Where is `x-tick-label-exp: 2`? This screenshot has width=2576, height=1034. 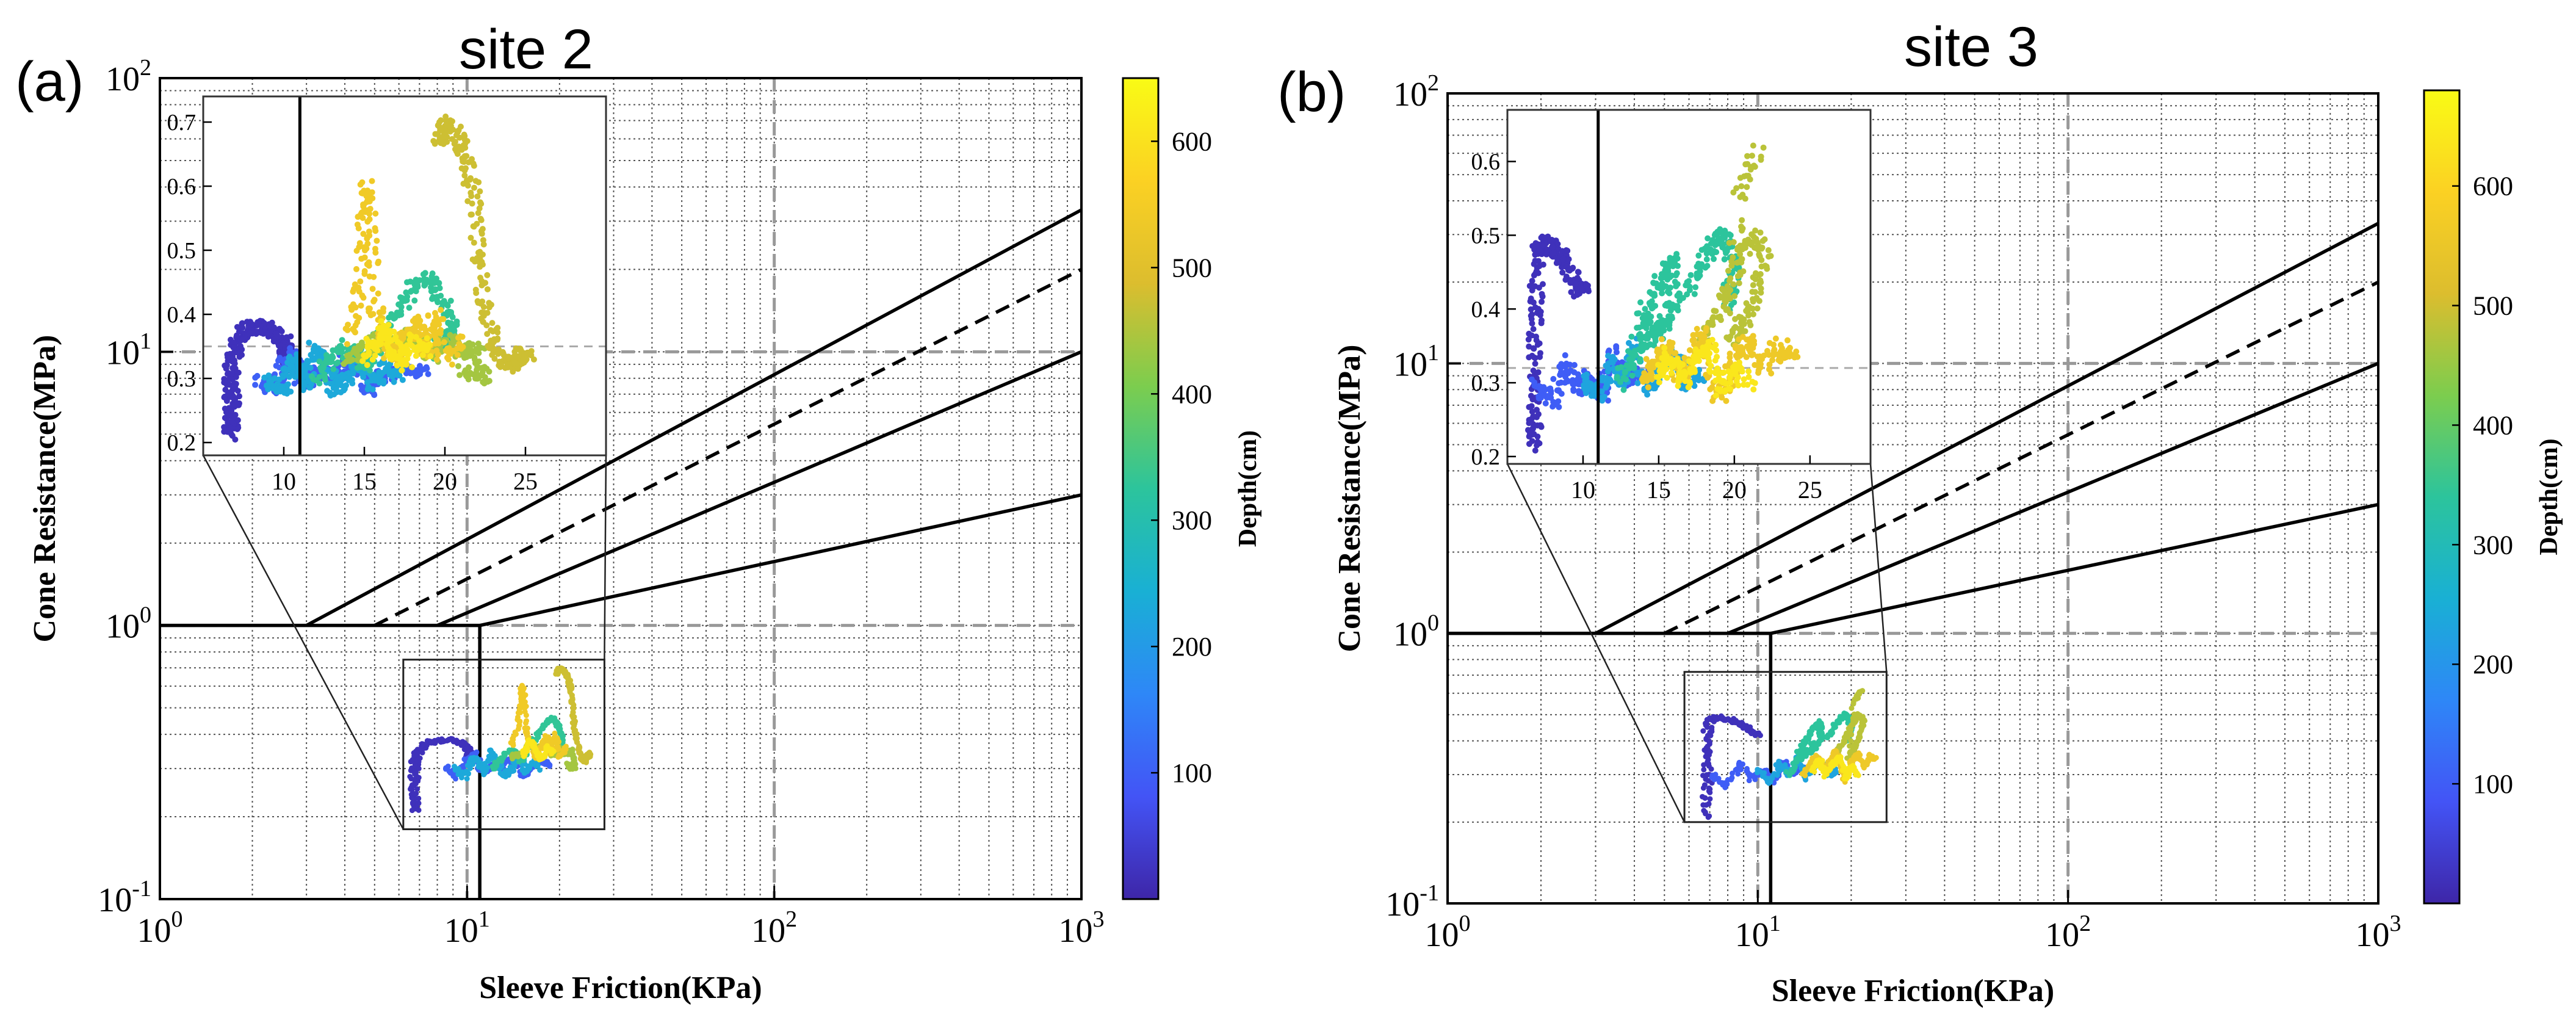
x-tick-label-exp: 2 is located at coordinates (2085, 923).